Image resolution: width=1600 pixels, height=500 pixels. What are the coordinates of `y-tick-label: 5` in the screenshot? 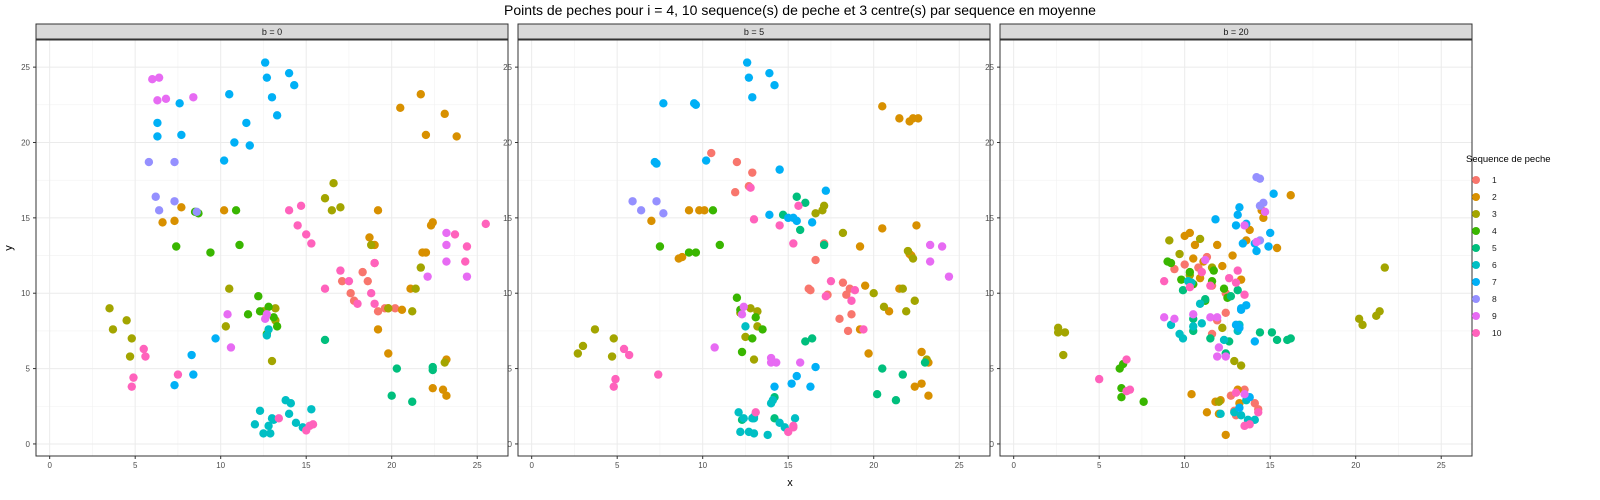 It's located at (992, 369).